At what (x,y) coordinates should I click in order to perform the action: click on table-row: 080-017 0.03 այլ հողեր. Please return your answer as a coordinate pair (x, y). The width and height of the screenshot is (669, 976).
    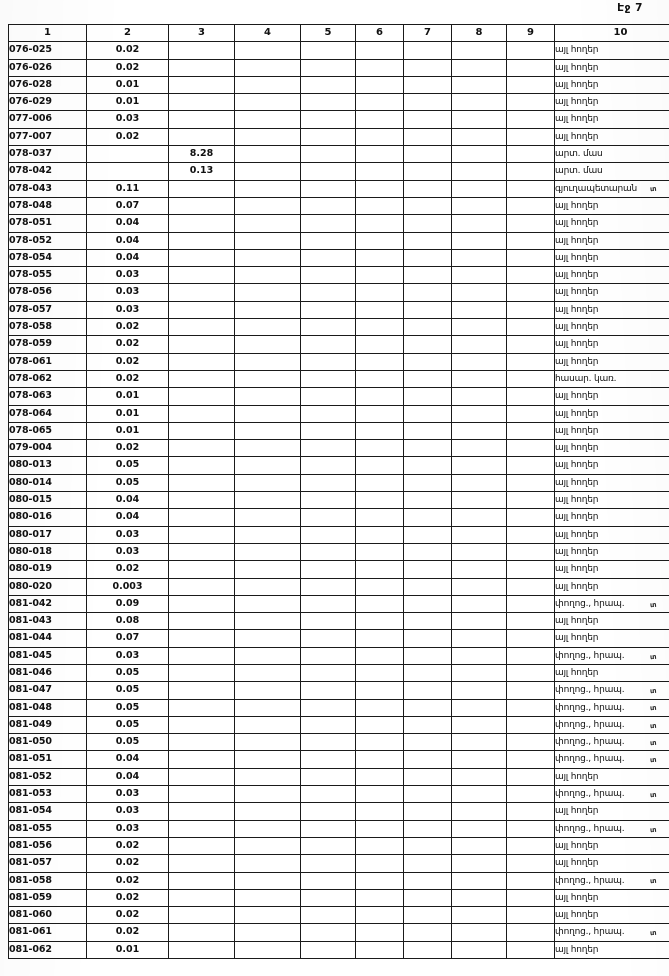
    Looking at the image, I should click on (338, 534).